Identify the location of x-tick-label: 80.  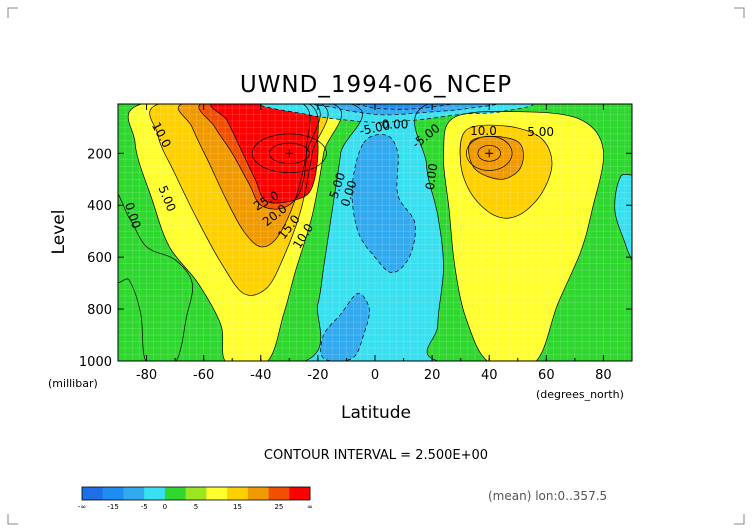
(603, 375).